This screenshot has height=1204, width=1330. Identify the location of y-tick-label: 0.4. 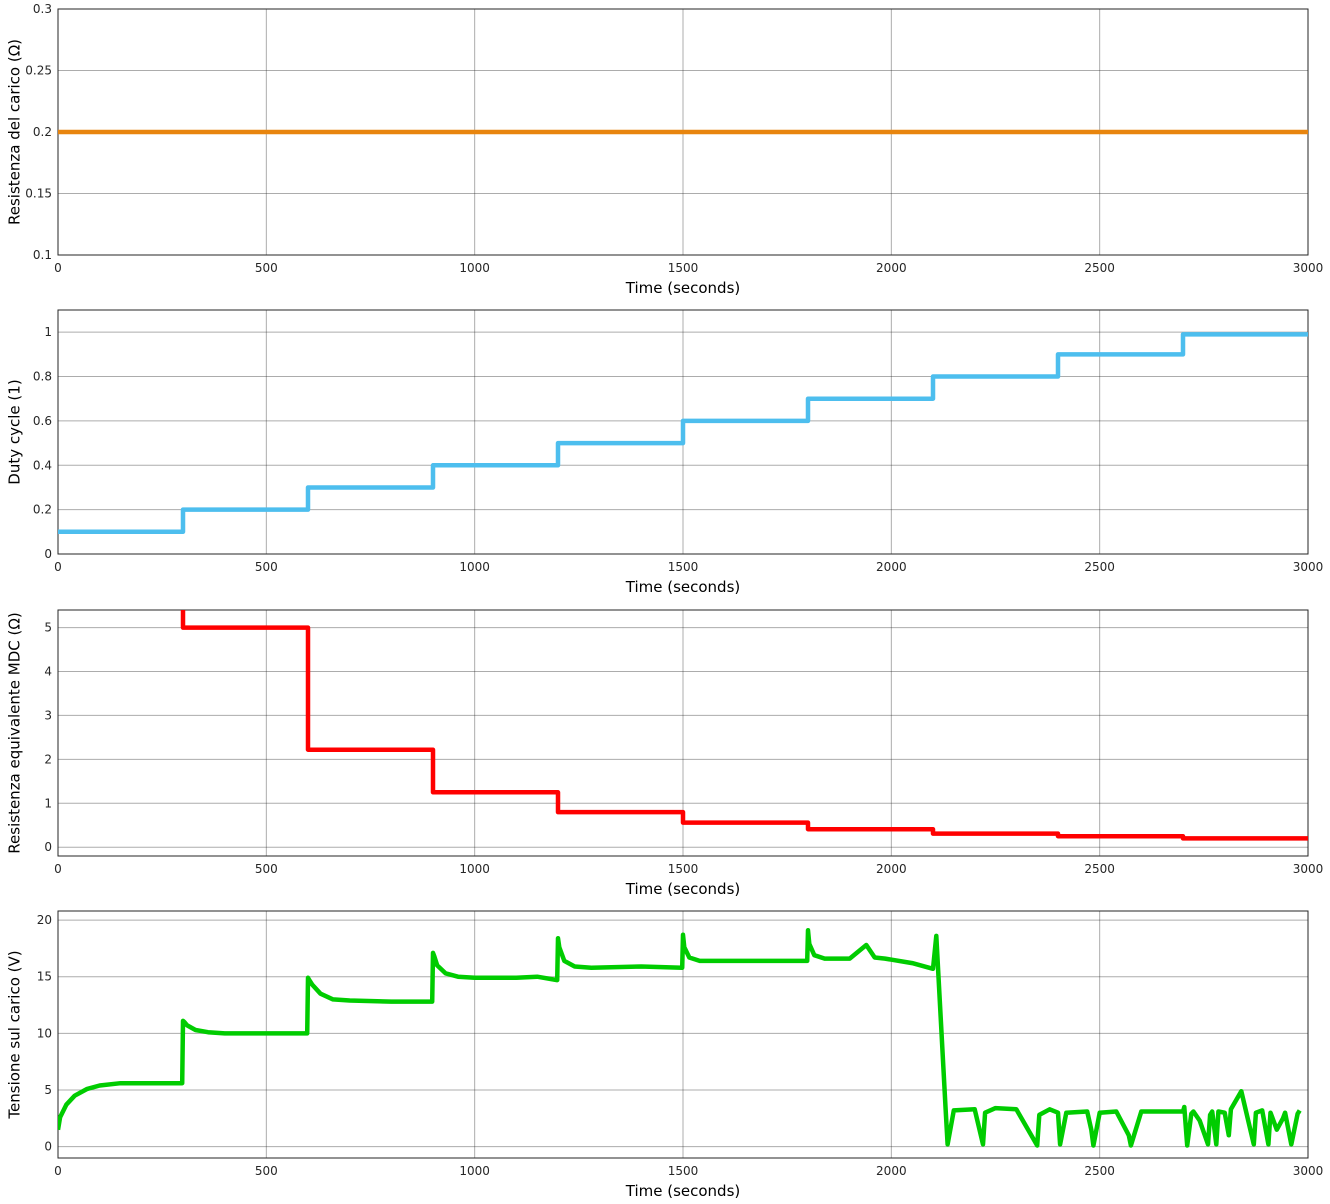
(42, 465).